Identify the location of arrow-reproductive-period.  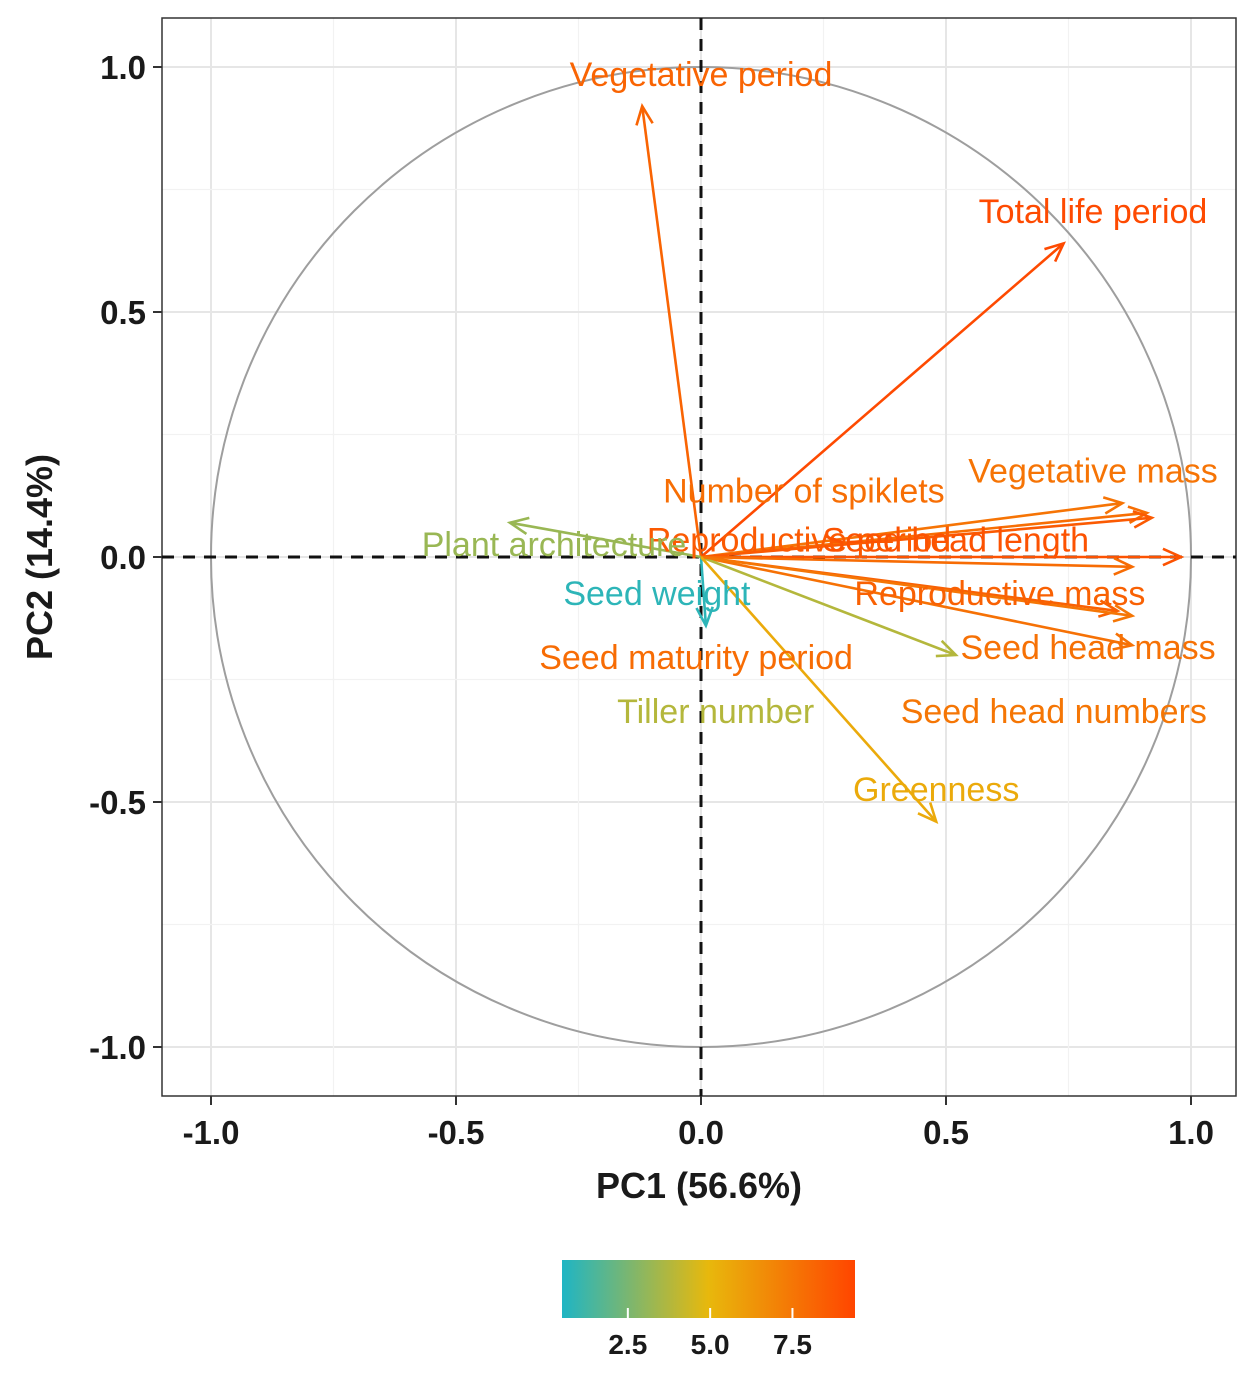
(927, 534).